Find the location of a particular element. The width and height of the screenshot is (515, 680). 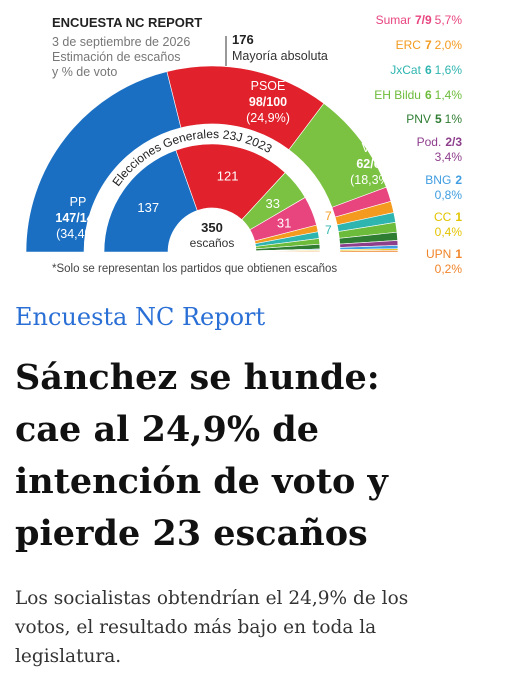

seat-label-2023: 33 is located at coordinates (273, 203).